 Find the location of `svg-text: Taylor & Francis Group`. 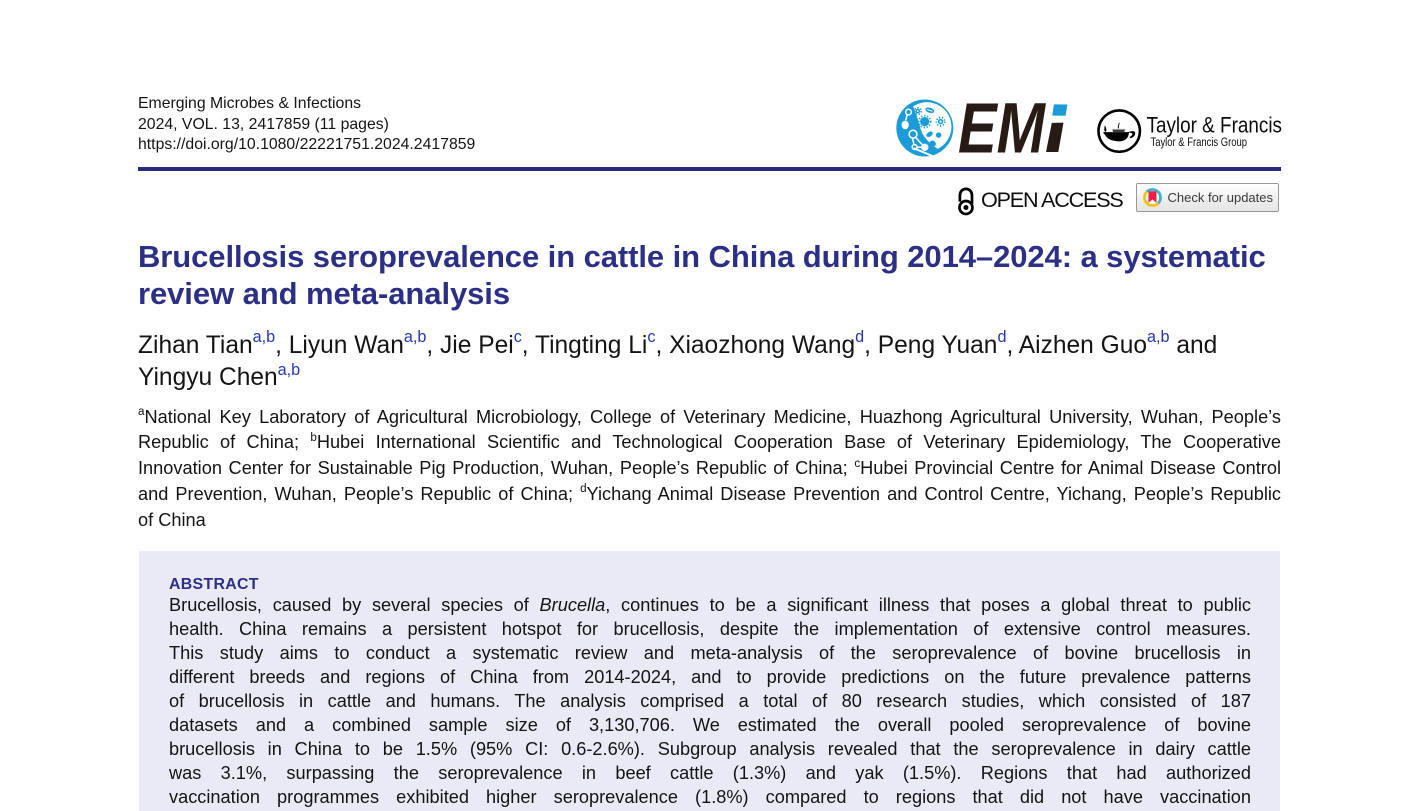

svg-text: Taylor & Francis Group is located at coordinates (1199, 142).